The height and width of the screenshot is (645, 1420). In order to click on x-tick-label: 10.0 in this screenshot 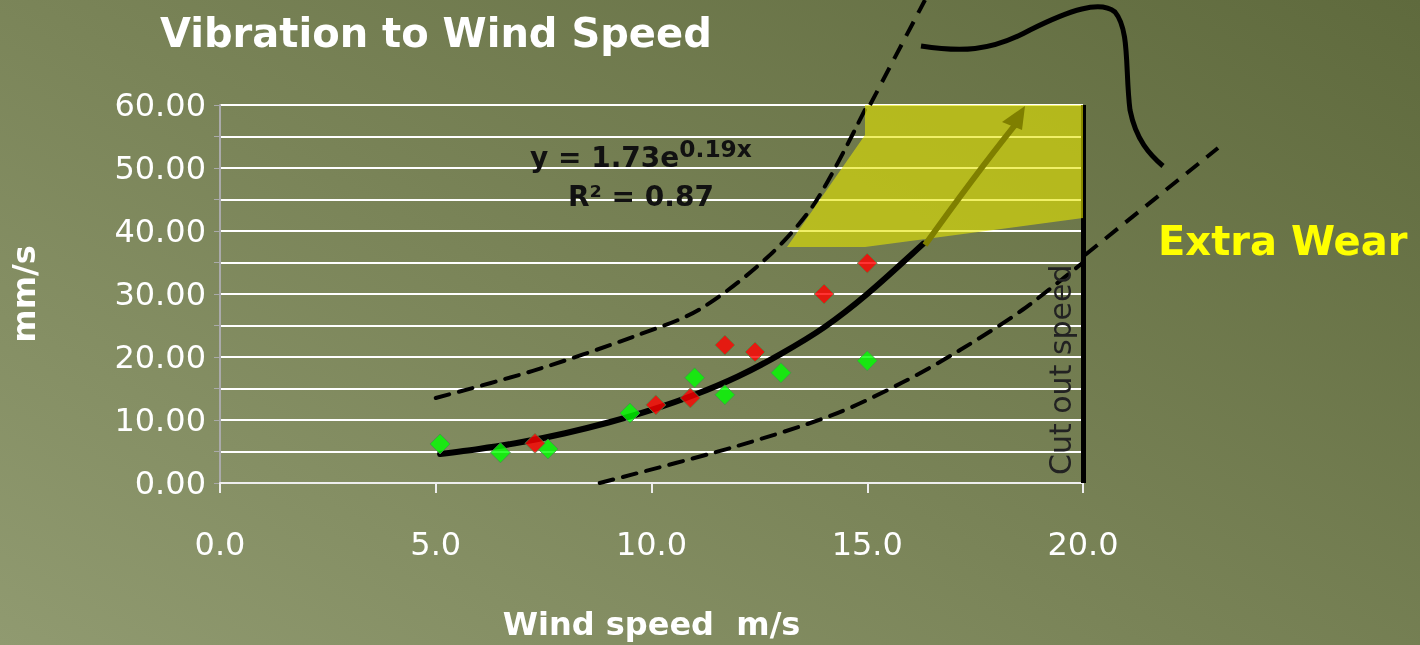, I will do `click(651, 544)`.